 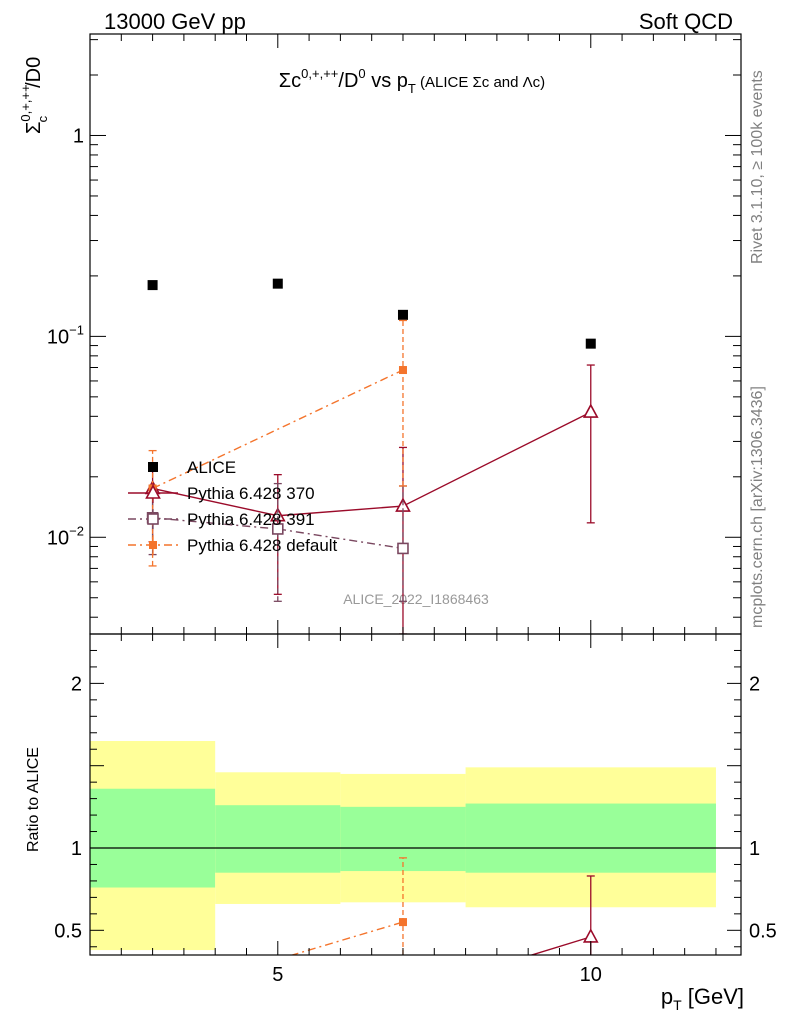 What do you see at coordinates (262, 545) in the screenshot?
I see `legend-label-3: Pythia 6.428 default` at bounding box center [262, 545].